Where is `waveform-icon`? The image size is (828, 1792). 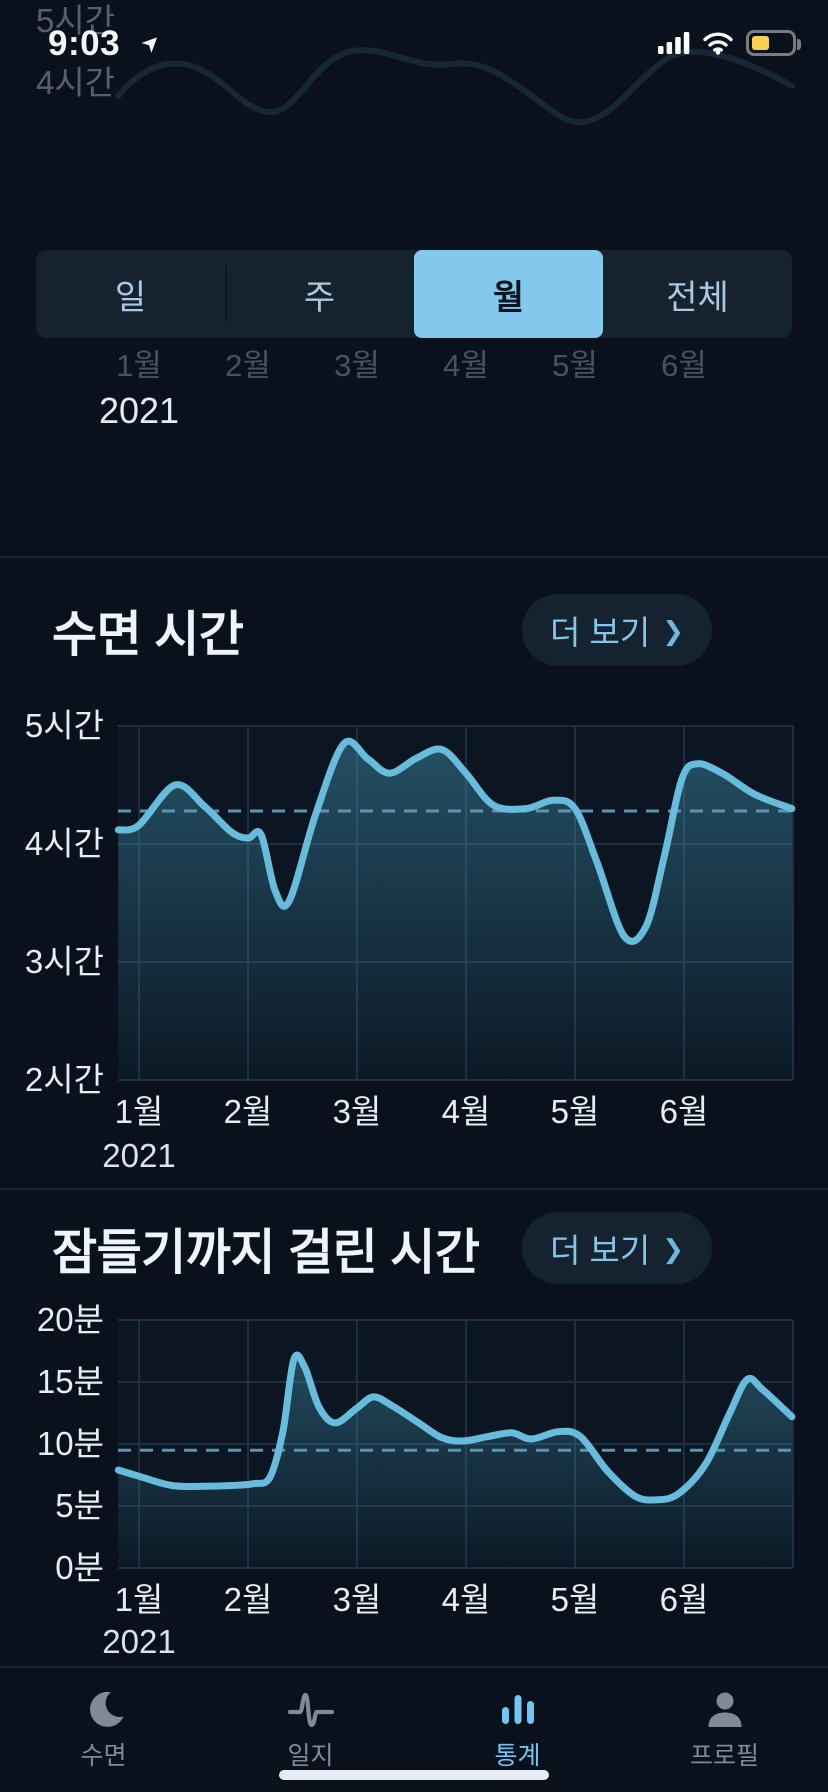
waveform-icon is located at coordinates (311, 1710).